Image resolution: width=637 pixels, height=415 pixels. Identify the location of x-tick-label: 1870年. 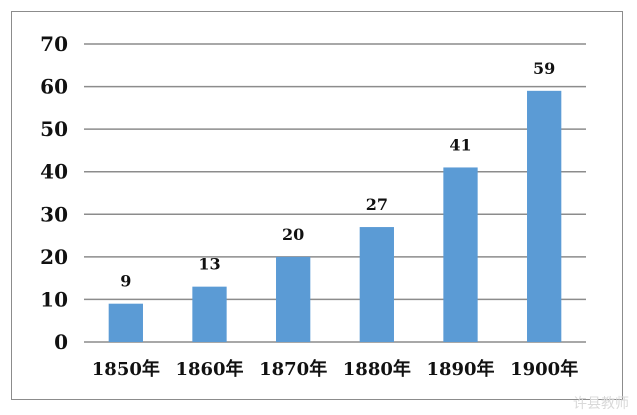
(293, 369).